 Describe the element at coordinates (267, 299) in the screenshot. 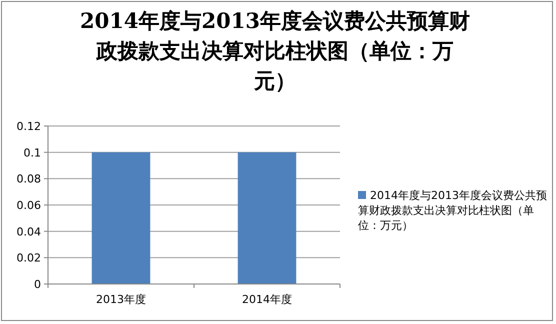

I see `x-tick-label: 2014年度` at that location.